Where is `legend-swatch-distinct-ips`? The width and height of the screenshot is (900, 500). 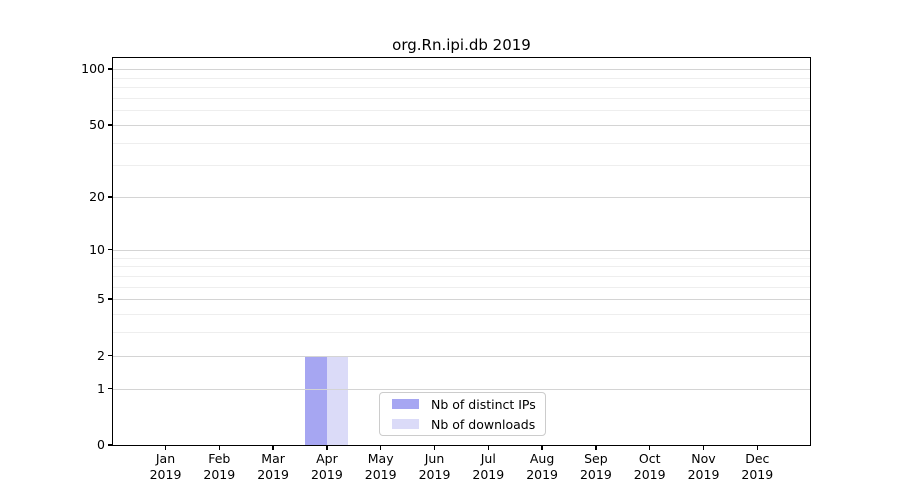 legend-swatch-distinct-ips is located at coordinates (405, 404).